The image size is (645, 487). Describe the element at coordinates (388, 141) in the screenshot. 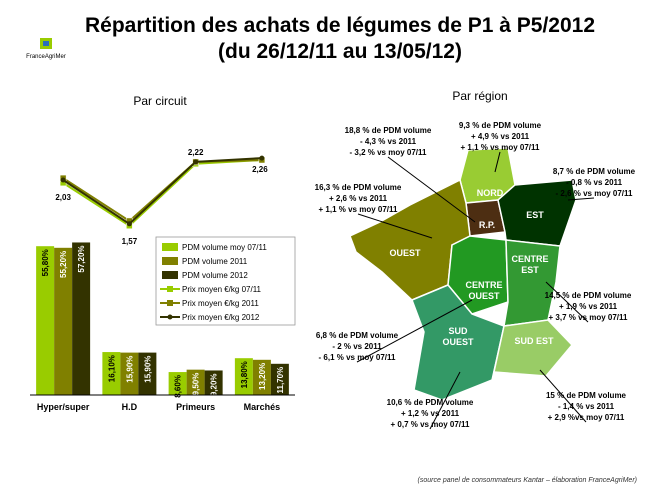

I see `region-annotation: - 4,3 % vs 2011` at that location.